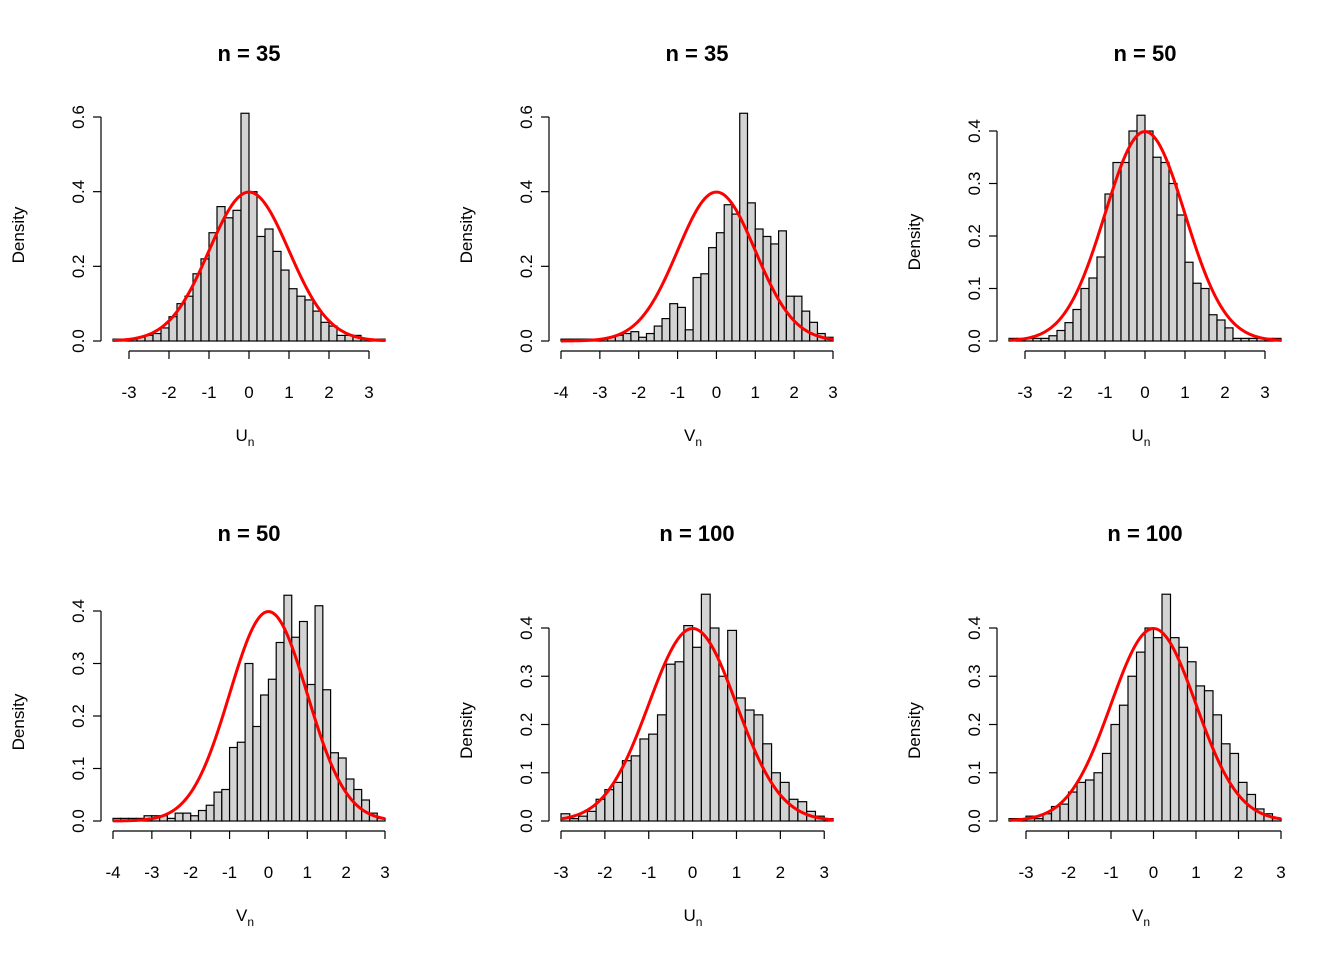 The height and width of the screenshot is (960, 1344). What do you see at coordinates (1280, 872) in the screenshot?
I see `x-tick-label: 3` at bounding box center [1280, 872].